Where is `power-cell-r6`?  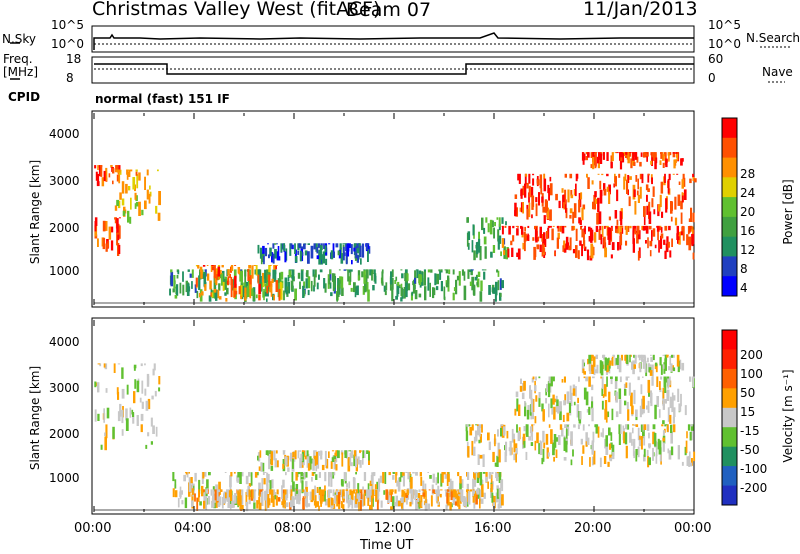
power-cell-r6 is located at coordinates (502, 220).